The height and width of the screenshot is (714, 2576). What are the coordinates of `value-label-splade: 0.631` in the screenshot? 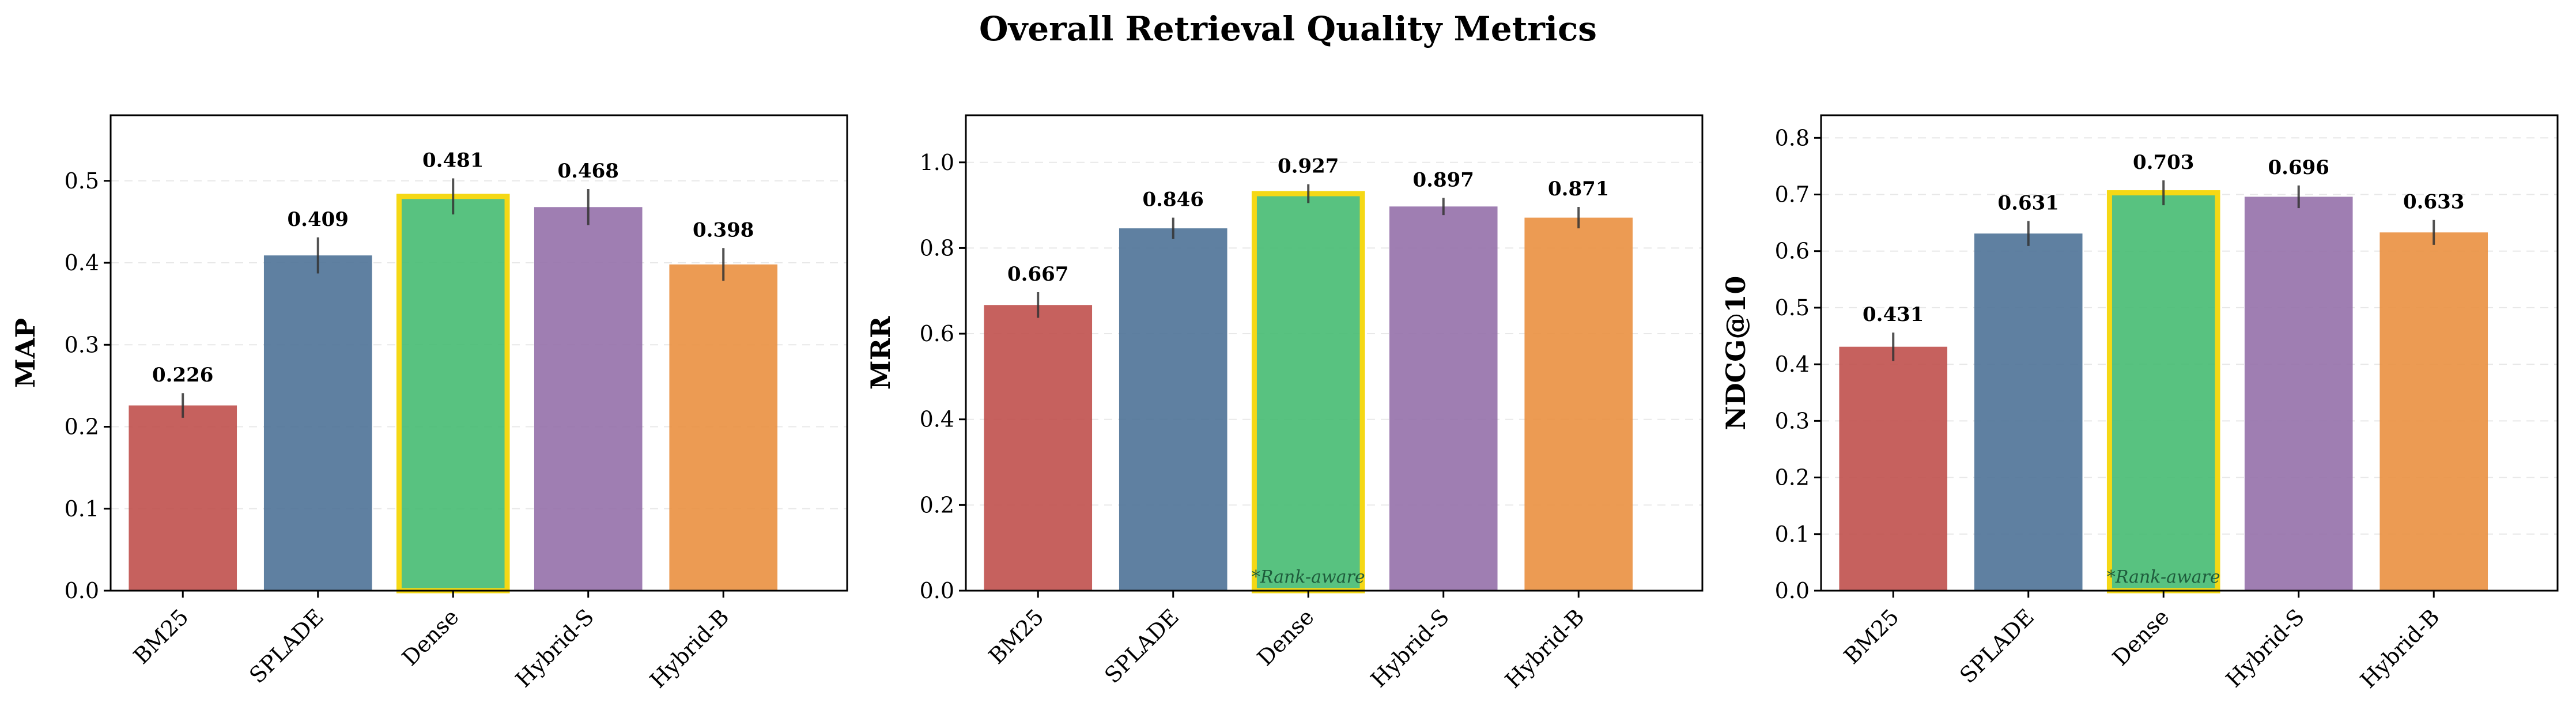 It's located at (2028, 203).